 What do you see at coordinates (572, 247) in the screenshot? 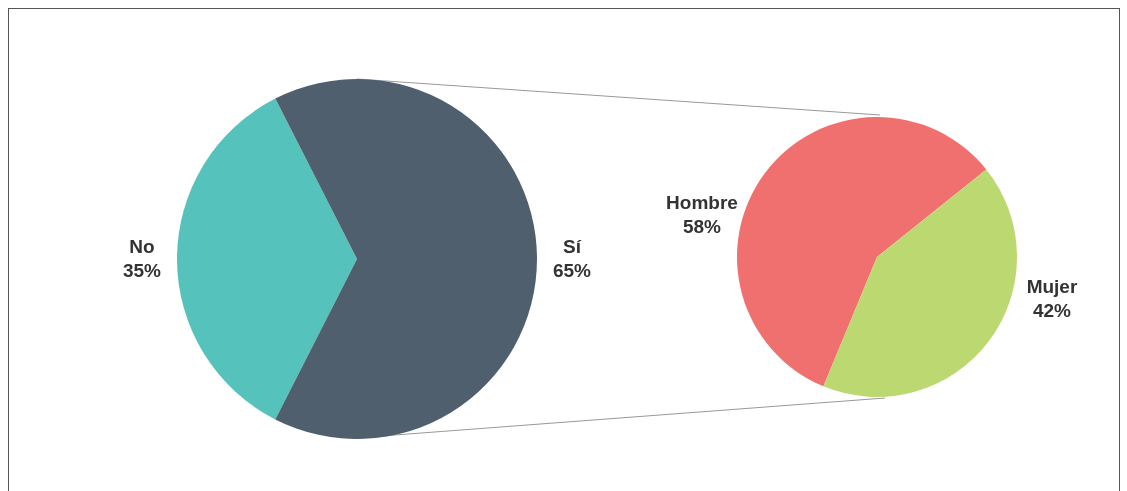
I see `slice-label: Sí` at bounding box center [572, 247].